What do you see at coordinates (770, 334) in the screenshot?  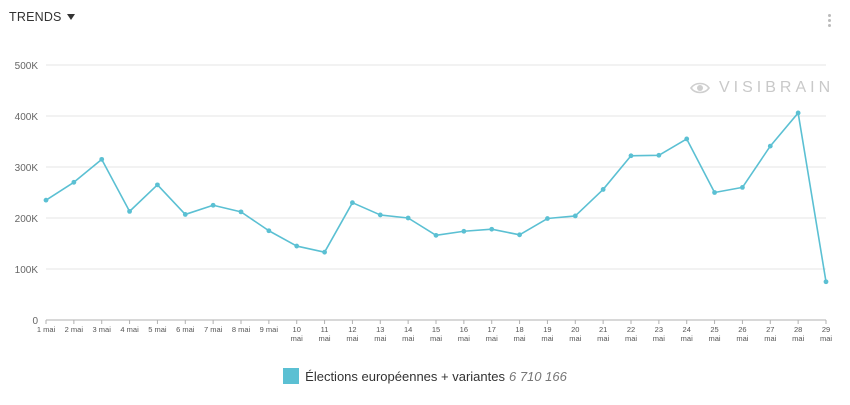 I see `x-tick-label: 27 mai` at bounding box center [770, 334].